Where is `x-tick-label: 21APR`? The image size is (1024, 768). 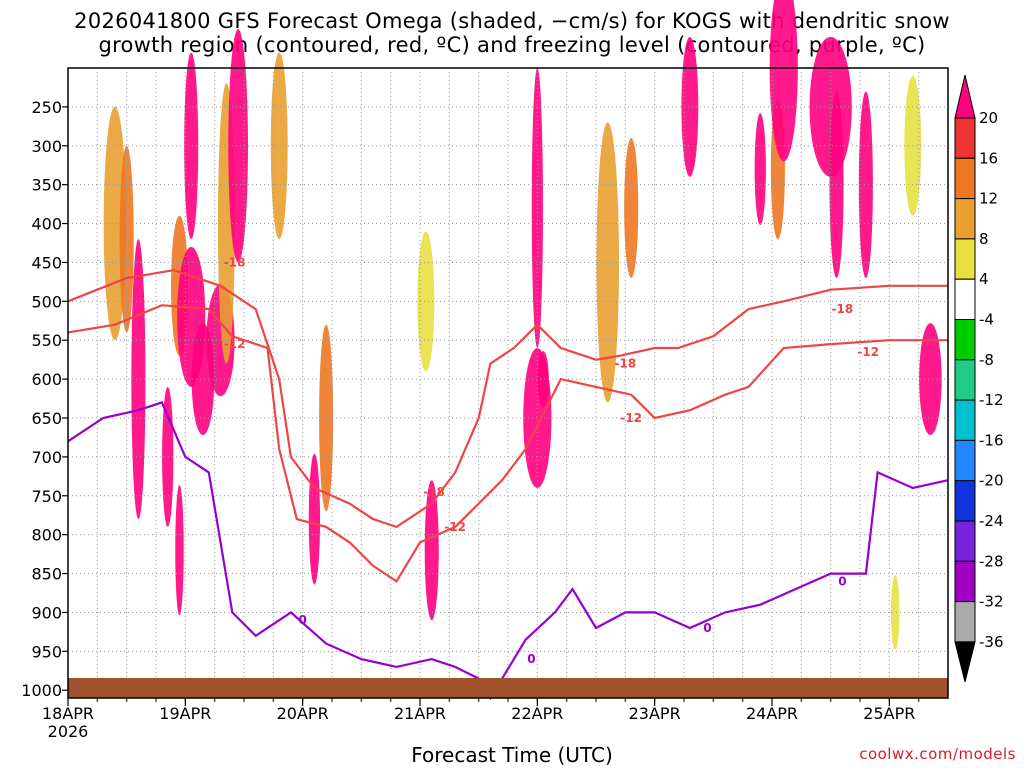
x-tick-label: 21APR is located at coordinates (420, 713).